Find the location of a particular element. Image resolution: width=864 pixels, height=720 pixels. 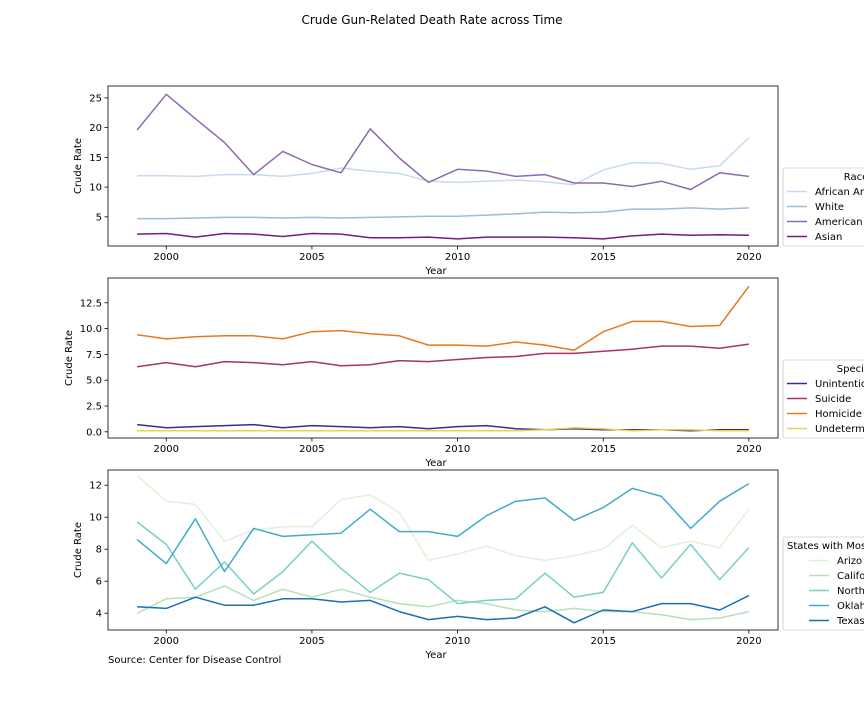

legend-entry: White is located at coordinates (829, 207).